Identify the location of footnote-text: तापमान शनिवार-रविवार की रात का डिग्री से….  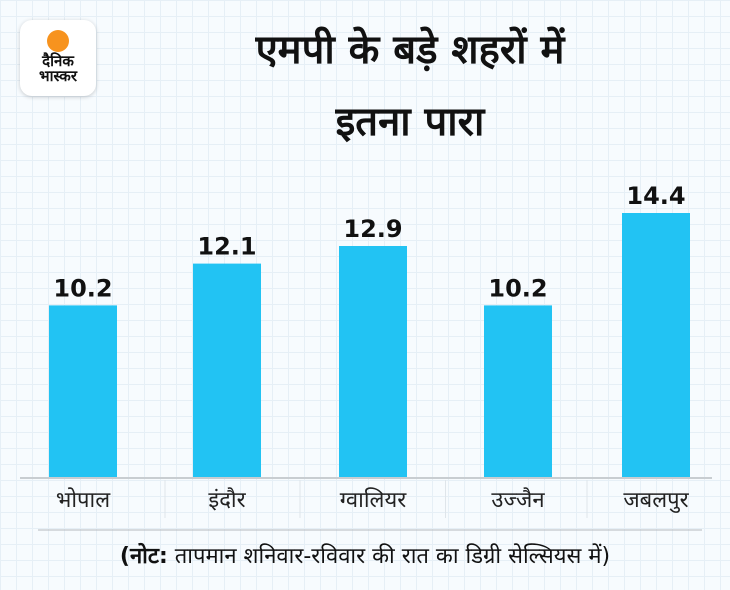
(389, 556).